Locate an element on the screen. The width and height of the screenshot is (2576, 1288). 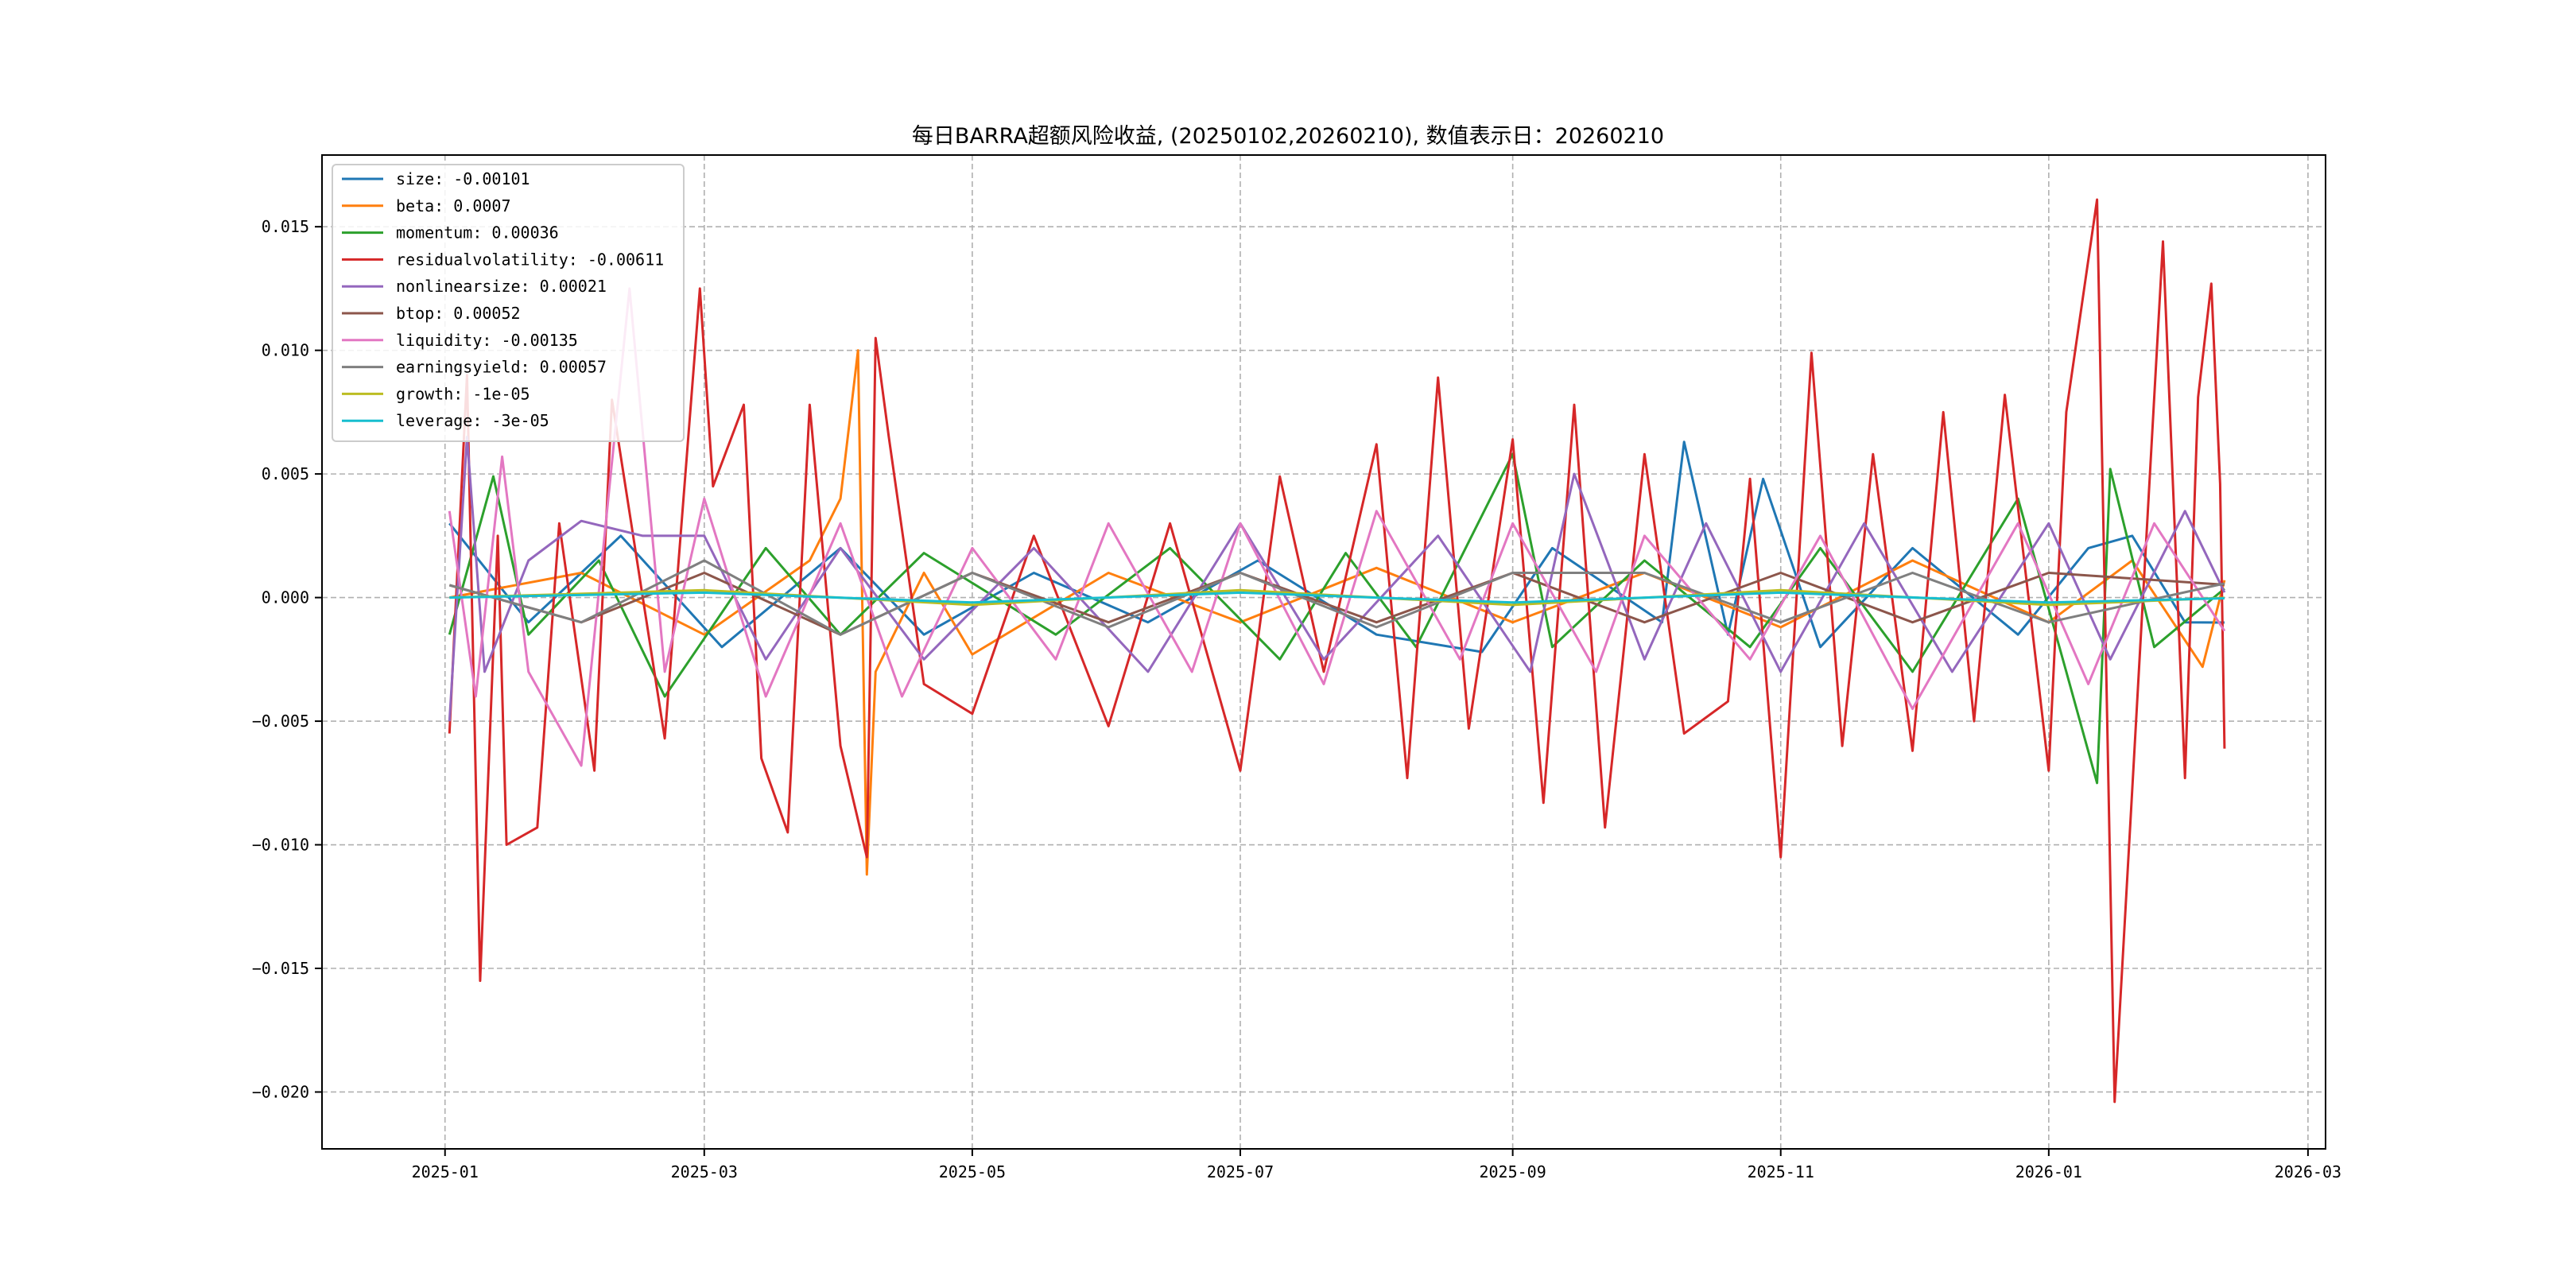
x-tick-label: 2025-03 is located at coordinates (705, 1171).